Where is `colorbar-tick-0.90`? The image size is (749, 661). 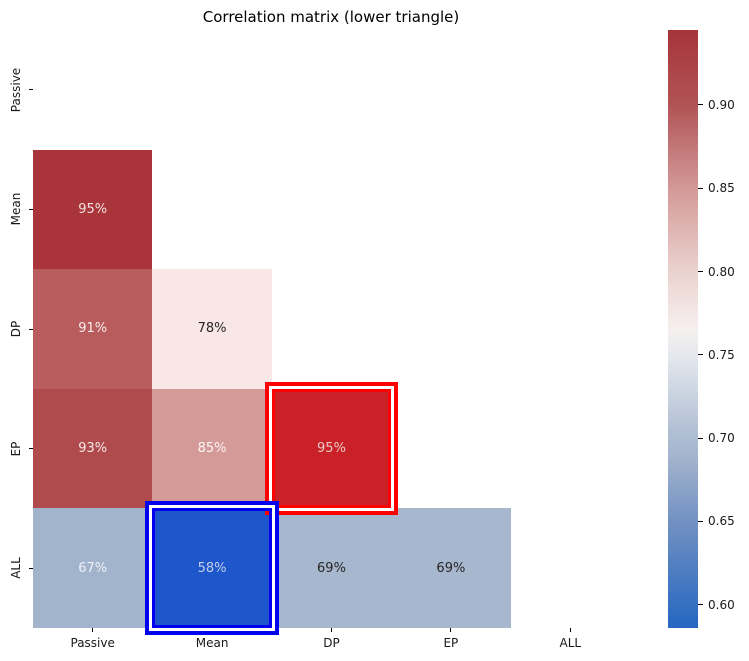
colorbar-tick-0.90 is located at coordinates (700, 105).